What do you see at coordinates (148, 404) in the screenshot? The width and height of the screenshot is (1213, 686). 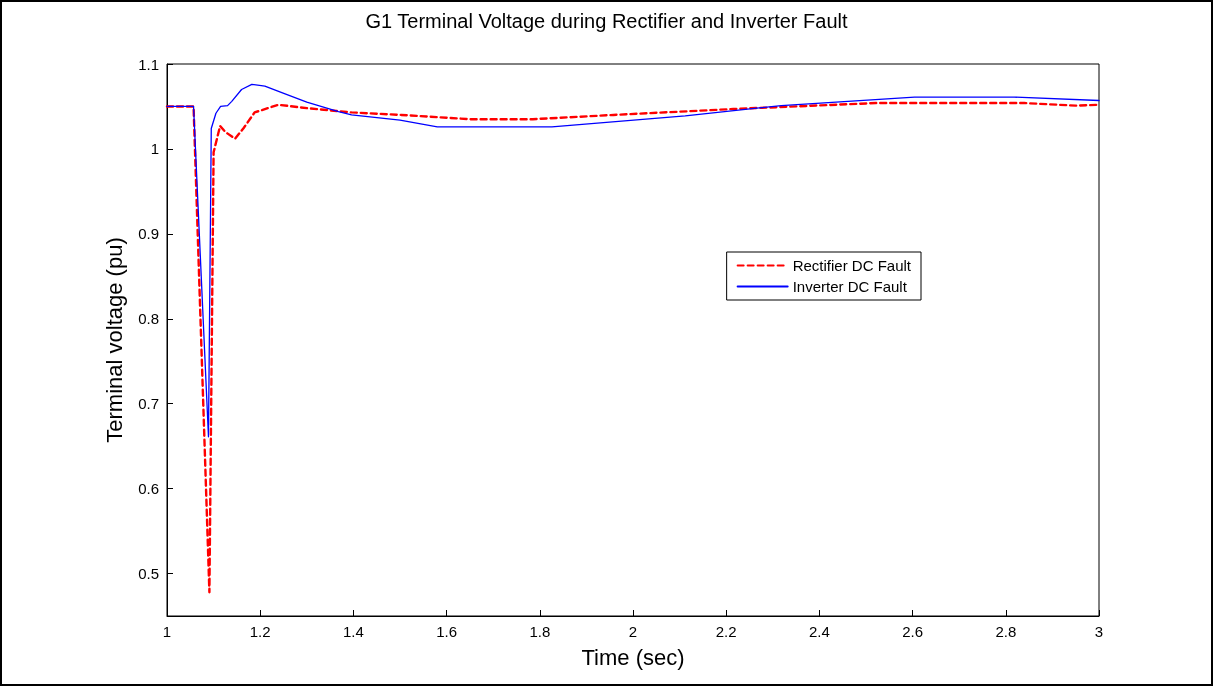 I see `y-tick-label: 0.7` at bounding box center [148, 404].